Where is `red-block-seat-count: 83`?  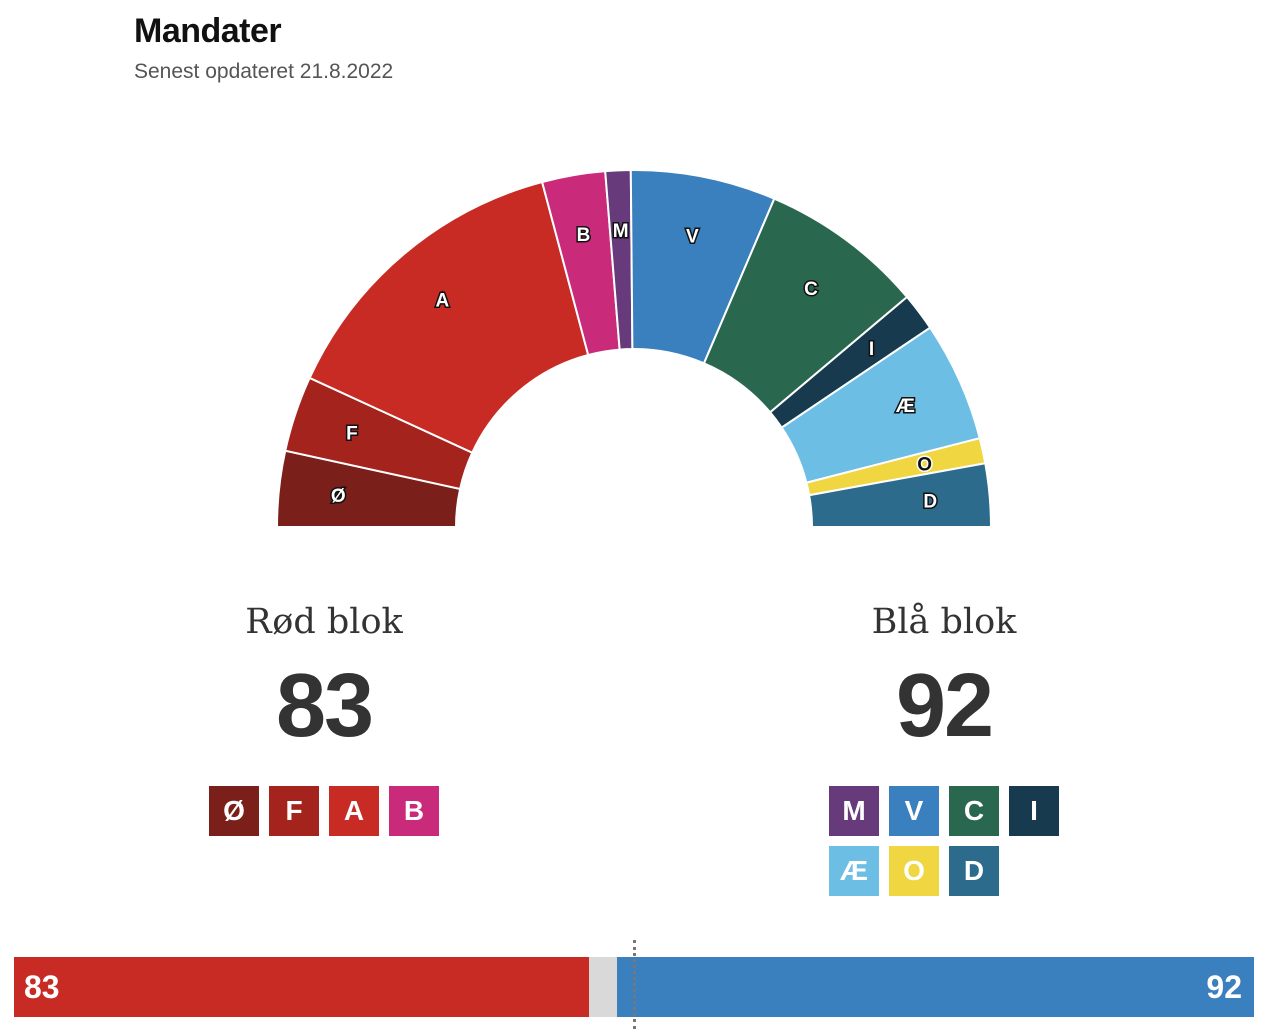
red-block-seat-count: 83 is located at coordinates (324, 706).